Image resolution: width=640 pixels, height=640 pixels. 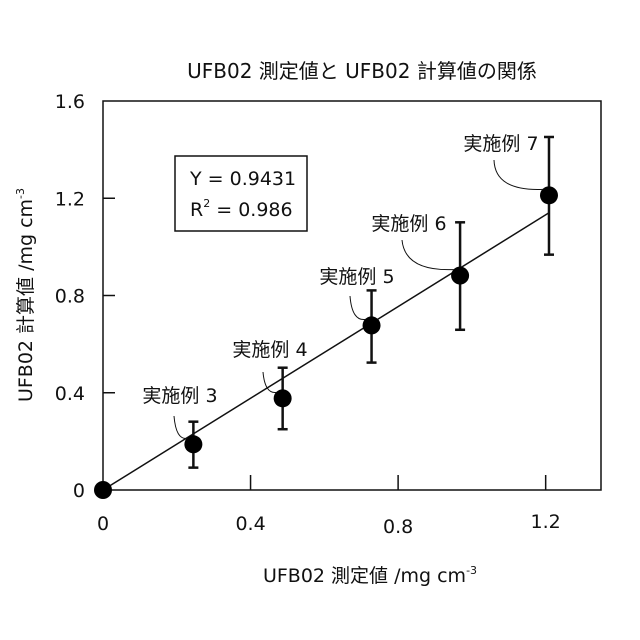 What do you see at coordinates (179, 396) in the screenshot?
I see `point-label: 実施例 3` at bounding box center [179, 396].